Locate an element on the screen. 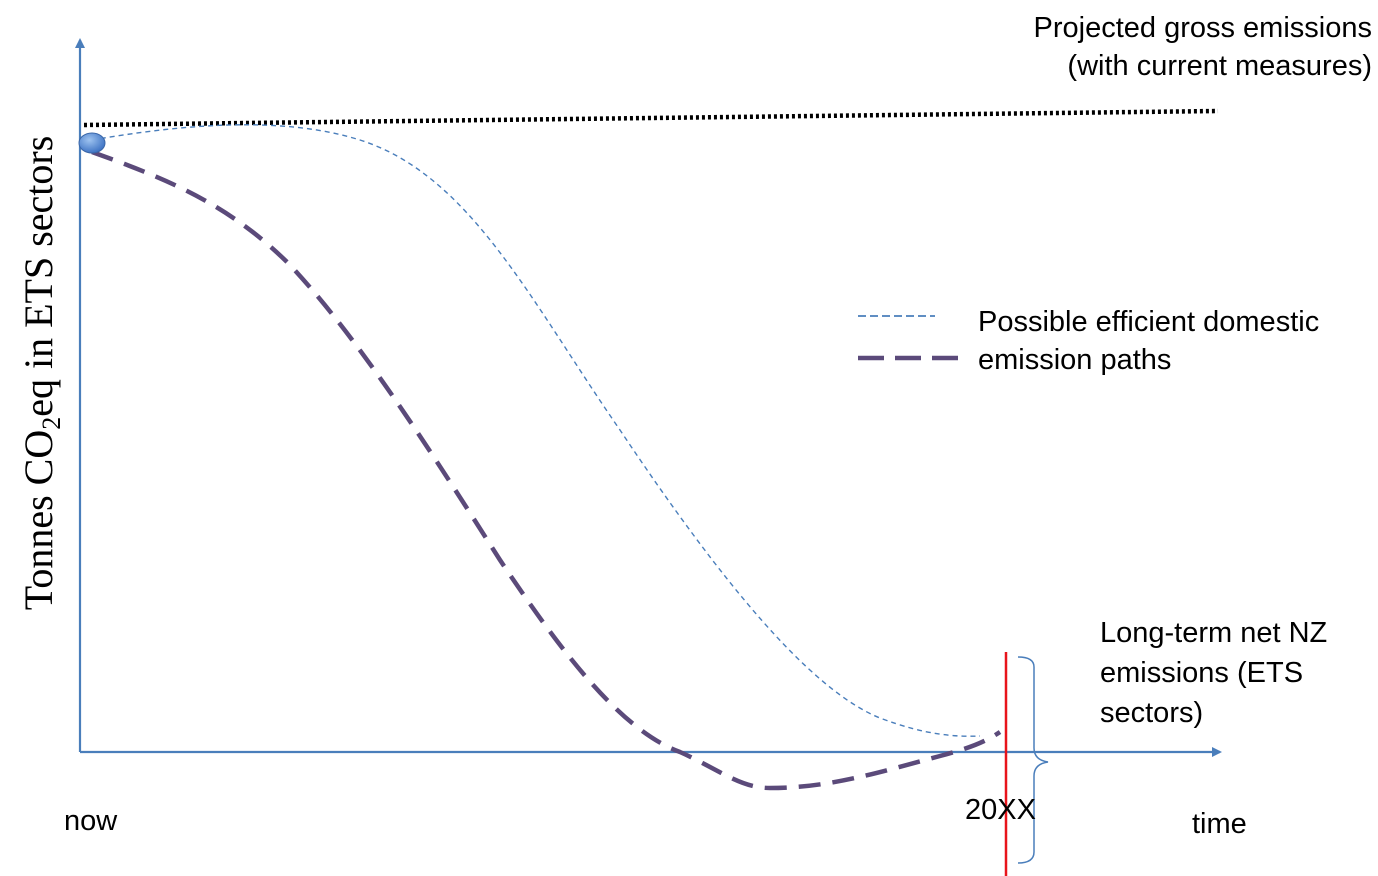  projected-emissions-line is located at coordinates (651, 118).